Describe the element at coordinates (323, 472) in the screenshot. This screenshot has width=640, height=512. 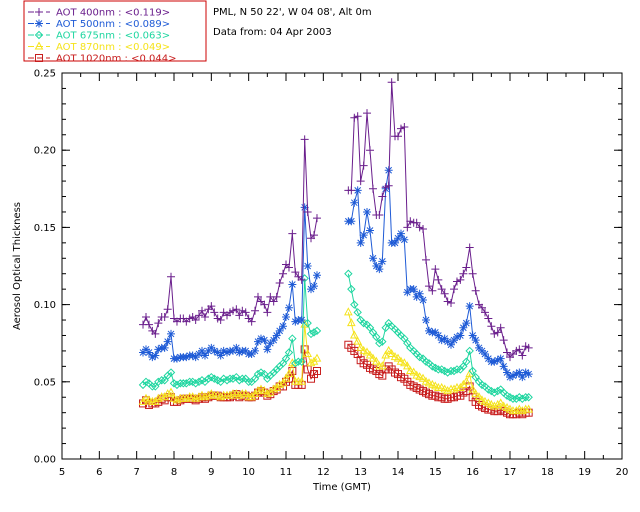
I see `x-tick-label: 12` at that location.